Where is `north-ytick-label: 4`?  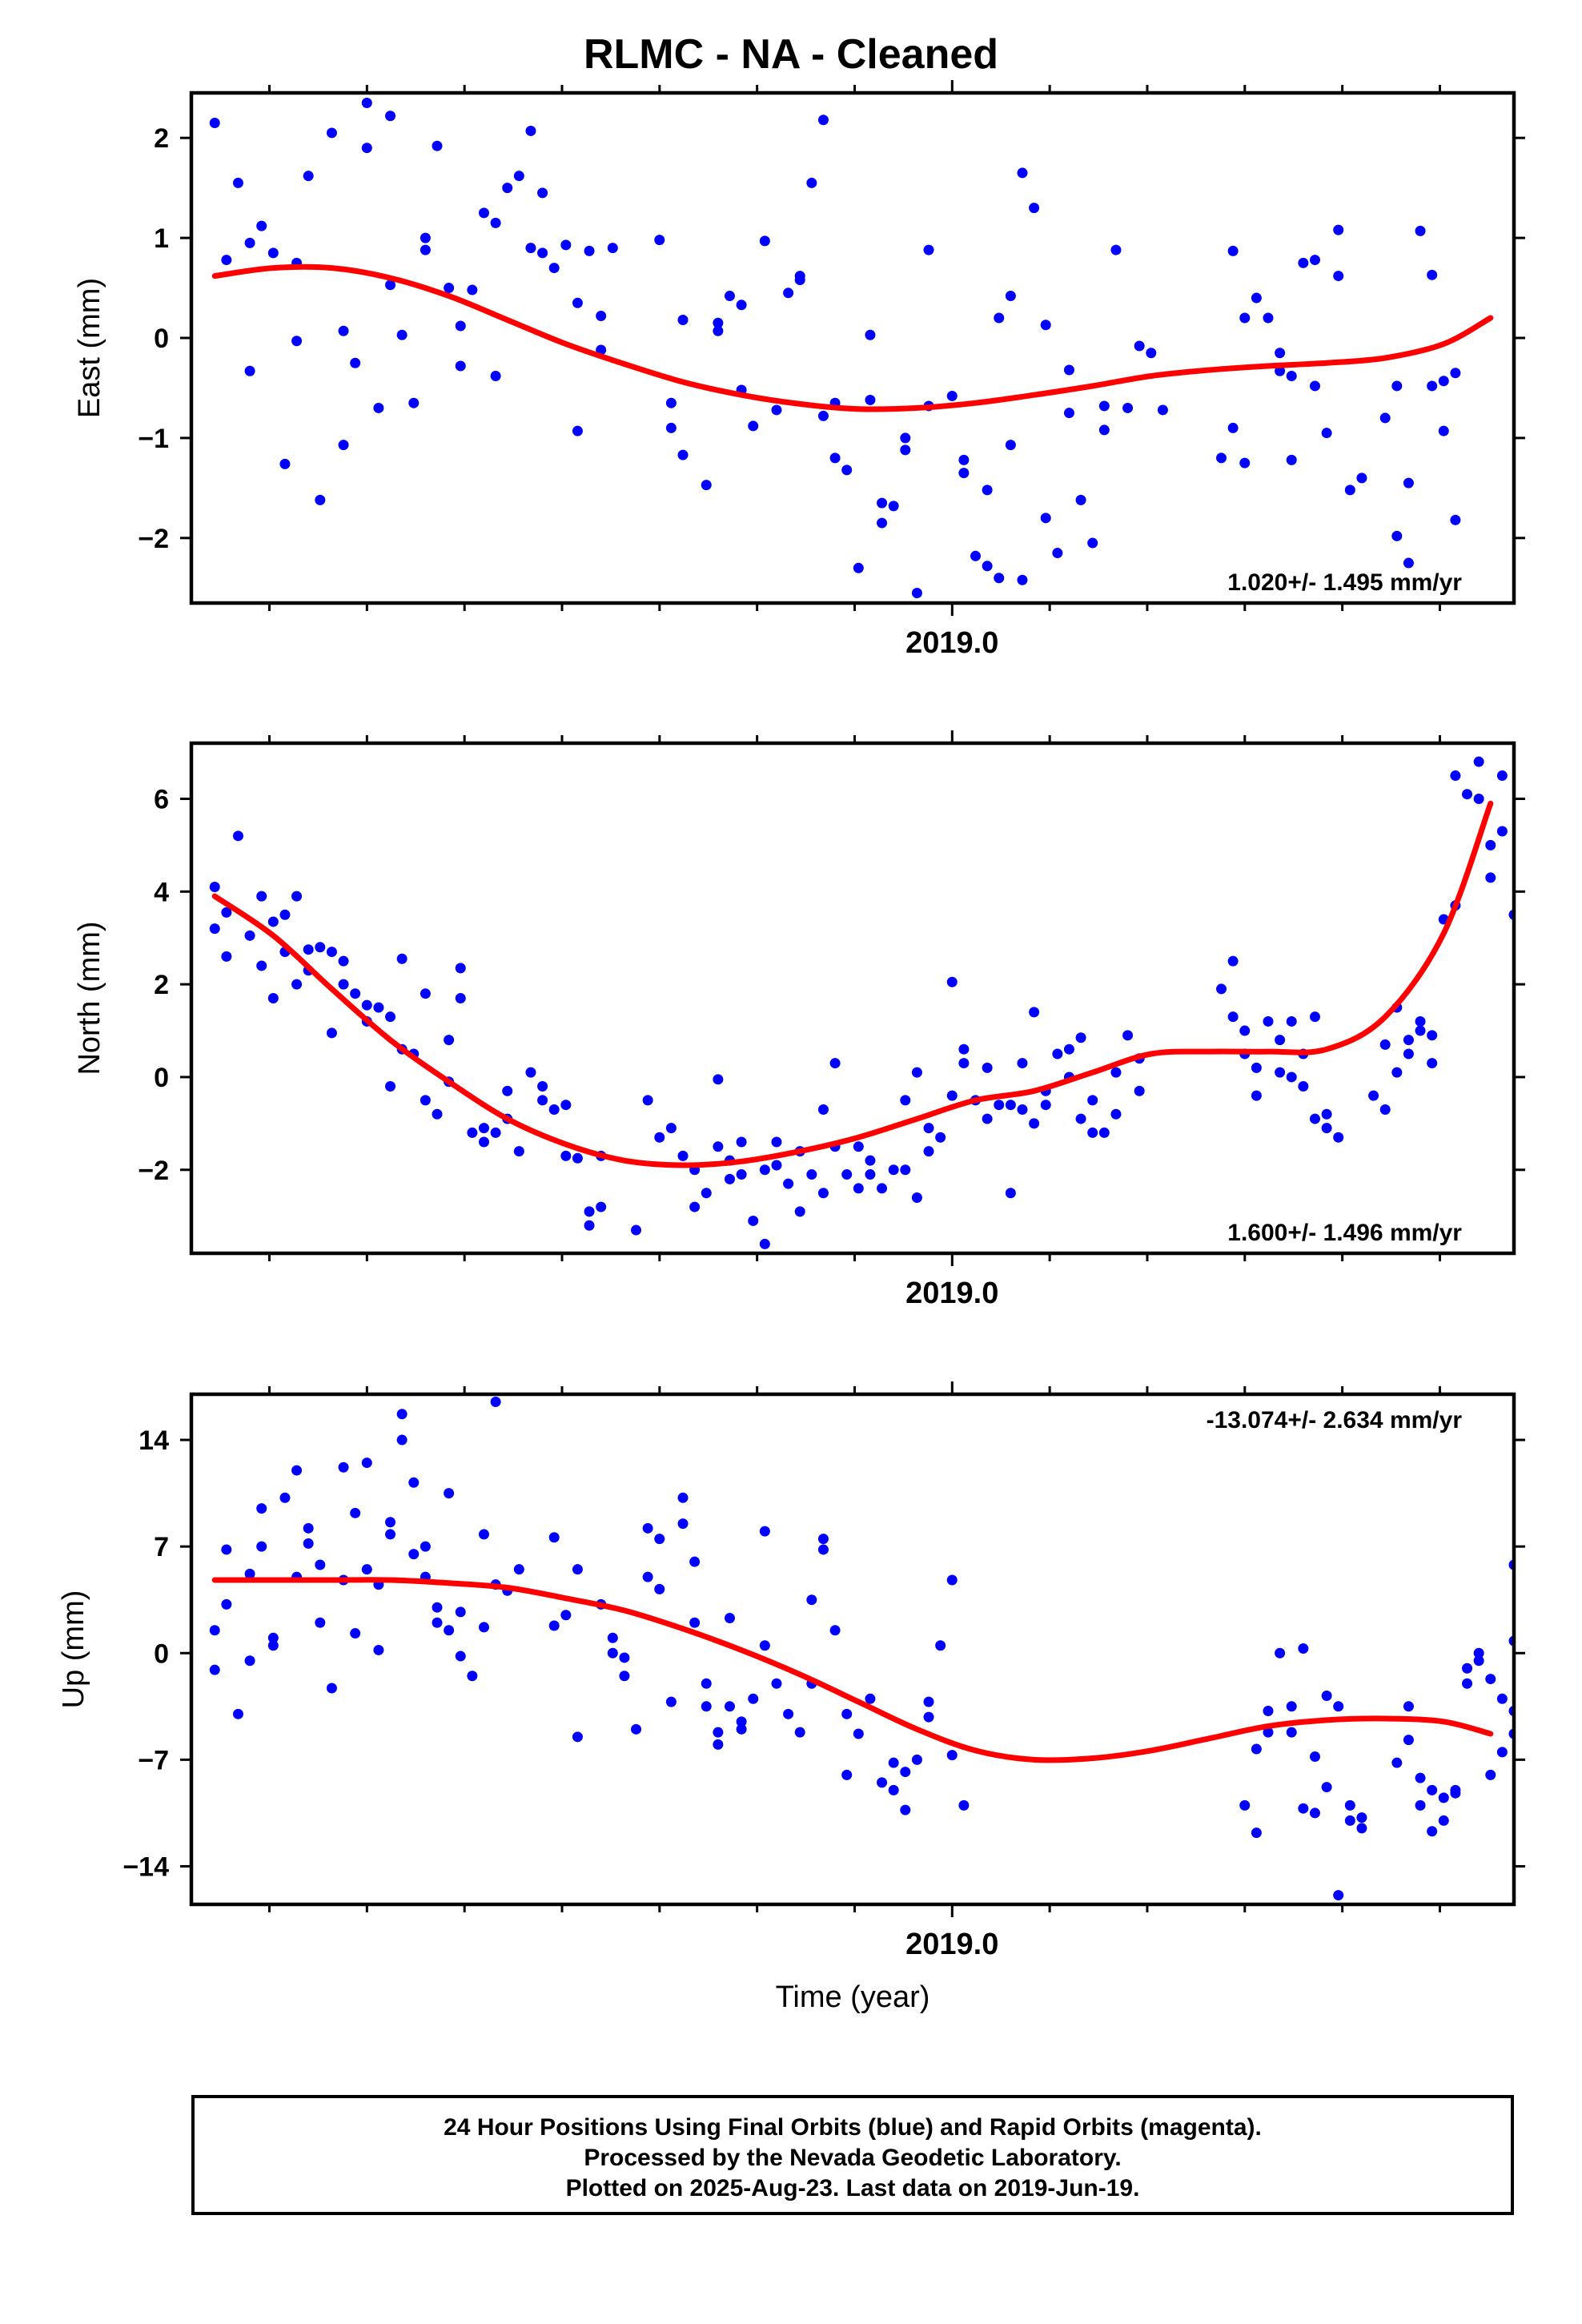 north-ytick-label: 4 is located at coordinates (161, 892).